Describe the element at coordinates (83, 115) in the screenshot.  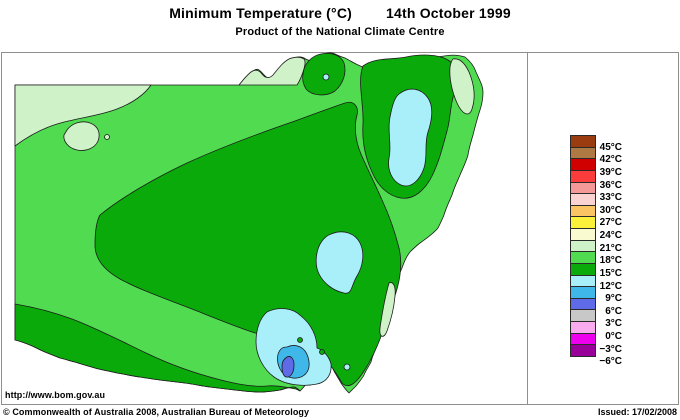
I see `region-nw-18-21c` at that location.